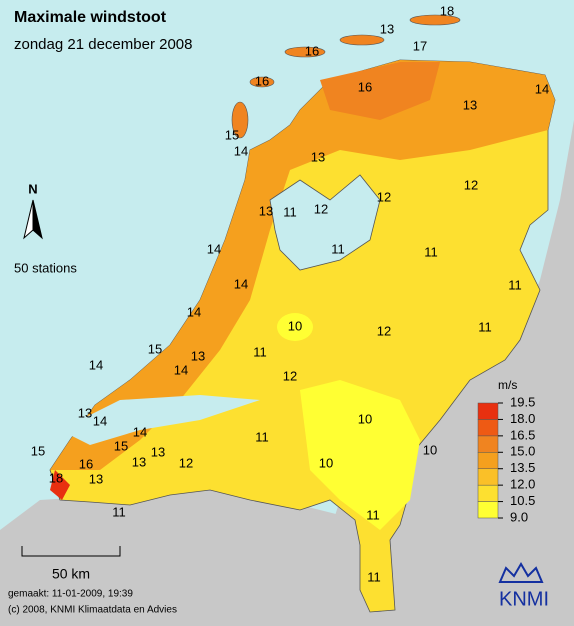 The image size is (574, 626). I want to click on footer-made: gemaakt: 11-01-2009, 19:39, so click(70, 594).